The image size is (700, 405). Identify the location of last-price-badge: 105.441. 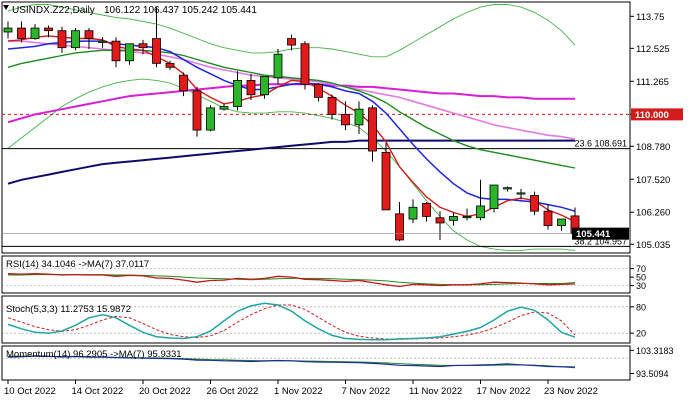
(600, 233).